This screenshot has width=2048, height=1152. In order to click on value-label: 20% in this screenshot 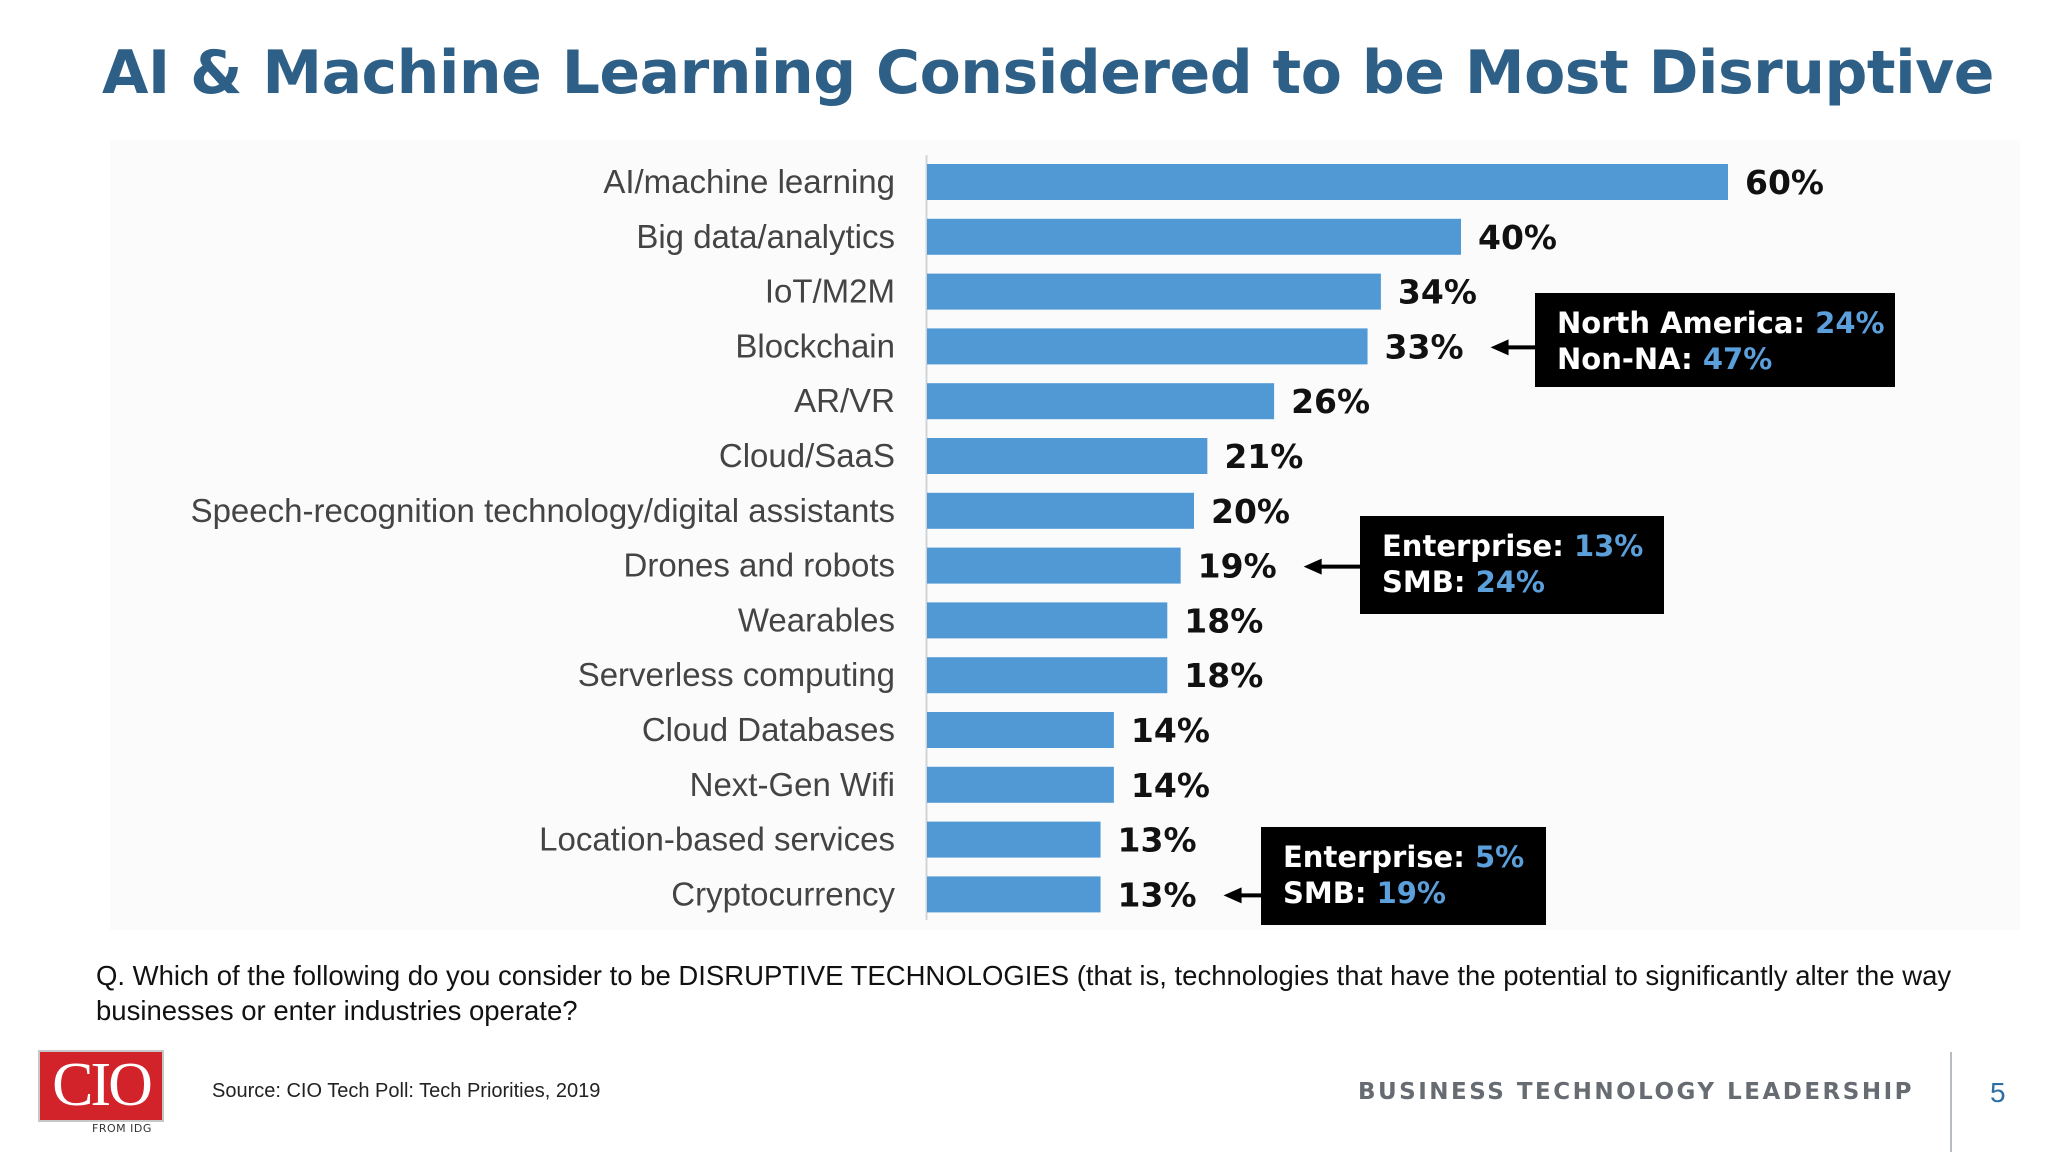, I will do `click(1250, 511)`.